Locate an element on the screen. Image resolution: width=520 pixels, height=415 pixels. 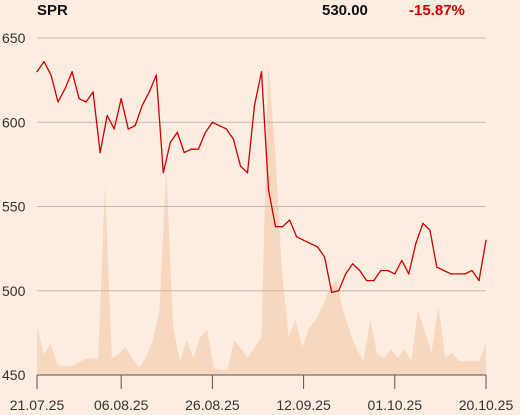
ticker-symbol: SPR is located at coordinates (52, 10).